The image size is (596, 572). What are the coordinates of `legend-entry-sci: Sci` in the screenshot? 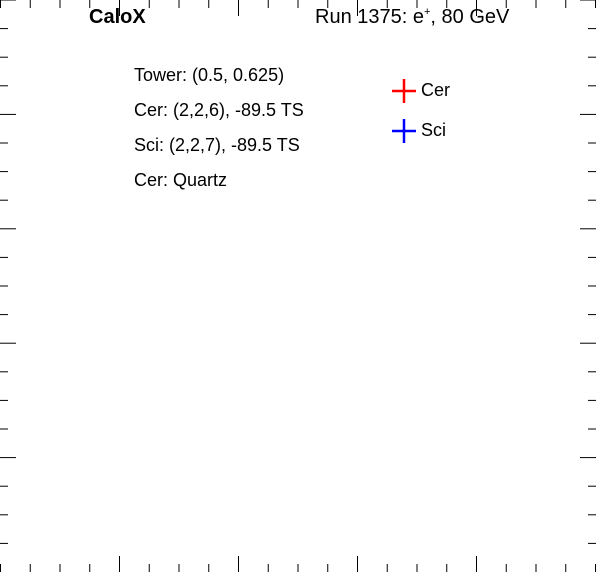 It's located at (470, 131).